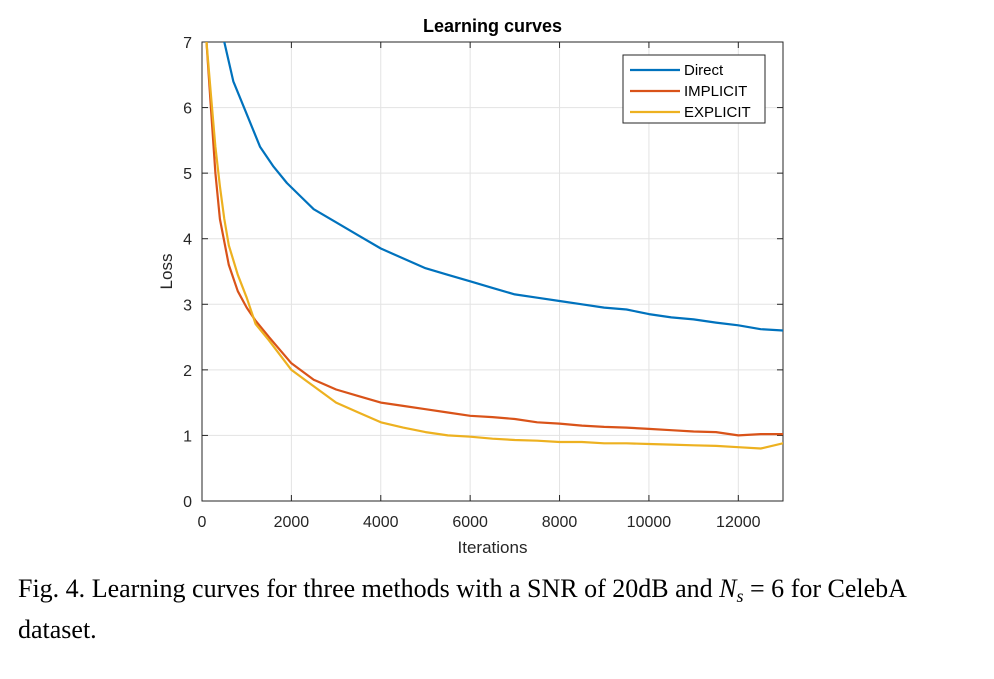  Describe the element at coordinates (728, 588) in the screenshot. I see `caption-math-variable: N` at that location.